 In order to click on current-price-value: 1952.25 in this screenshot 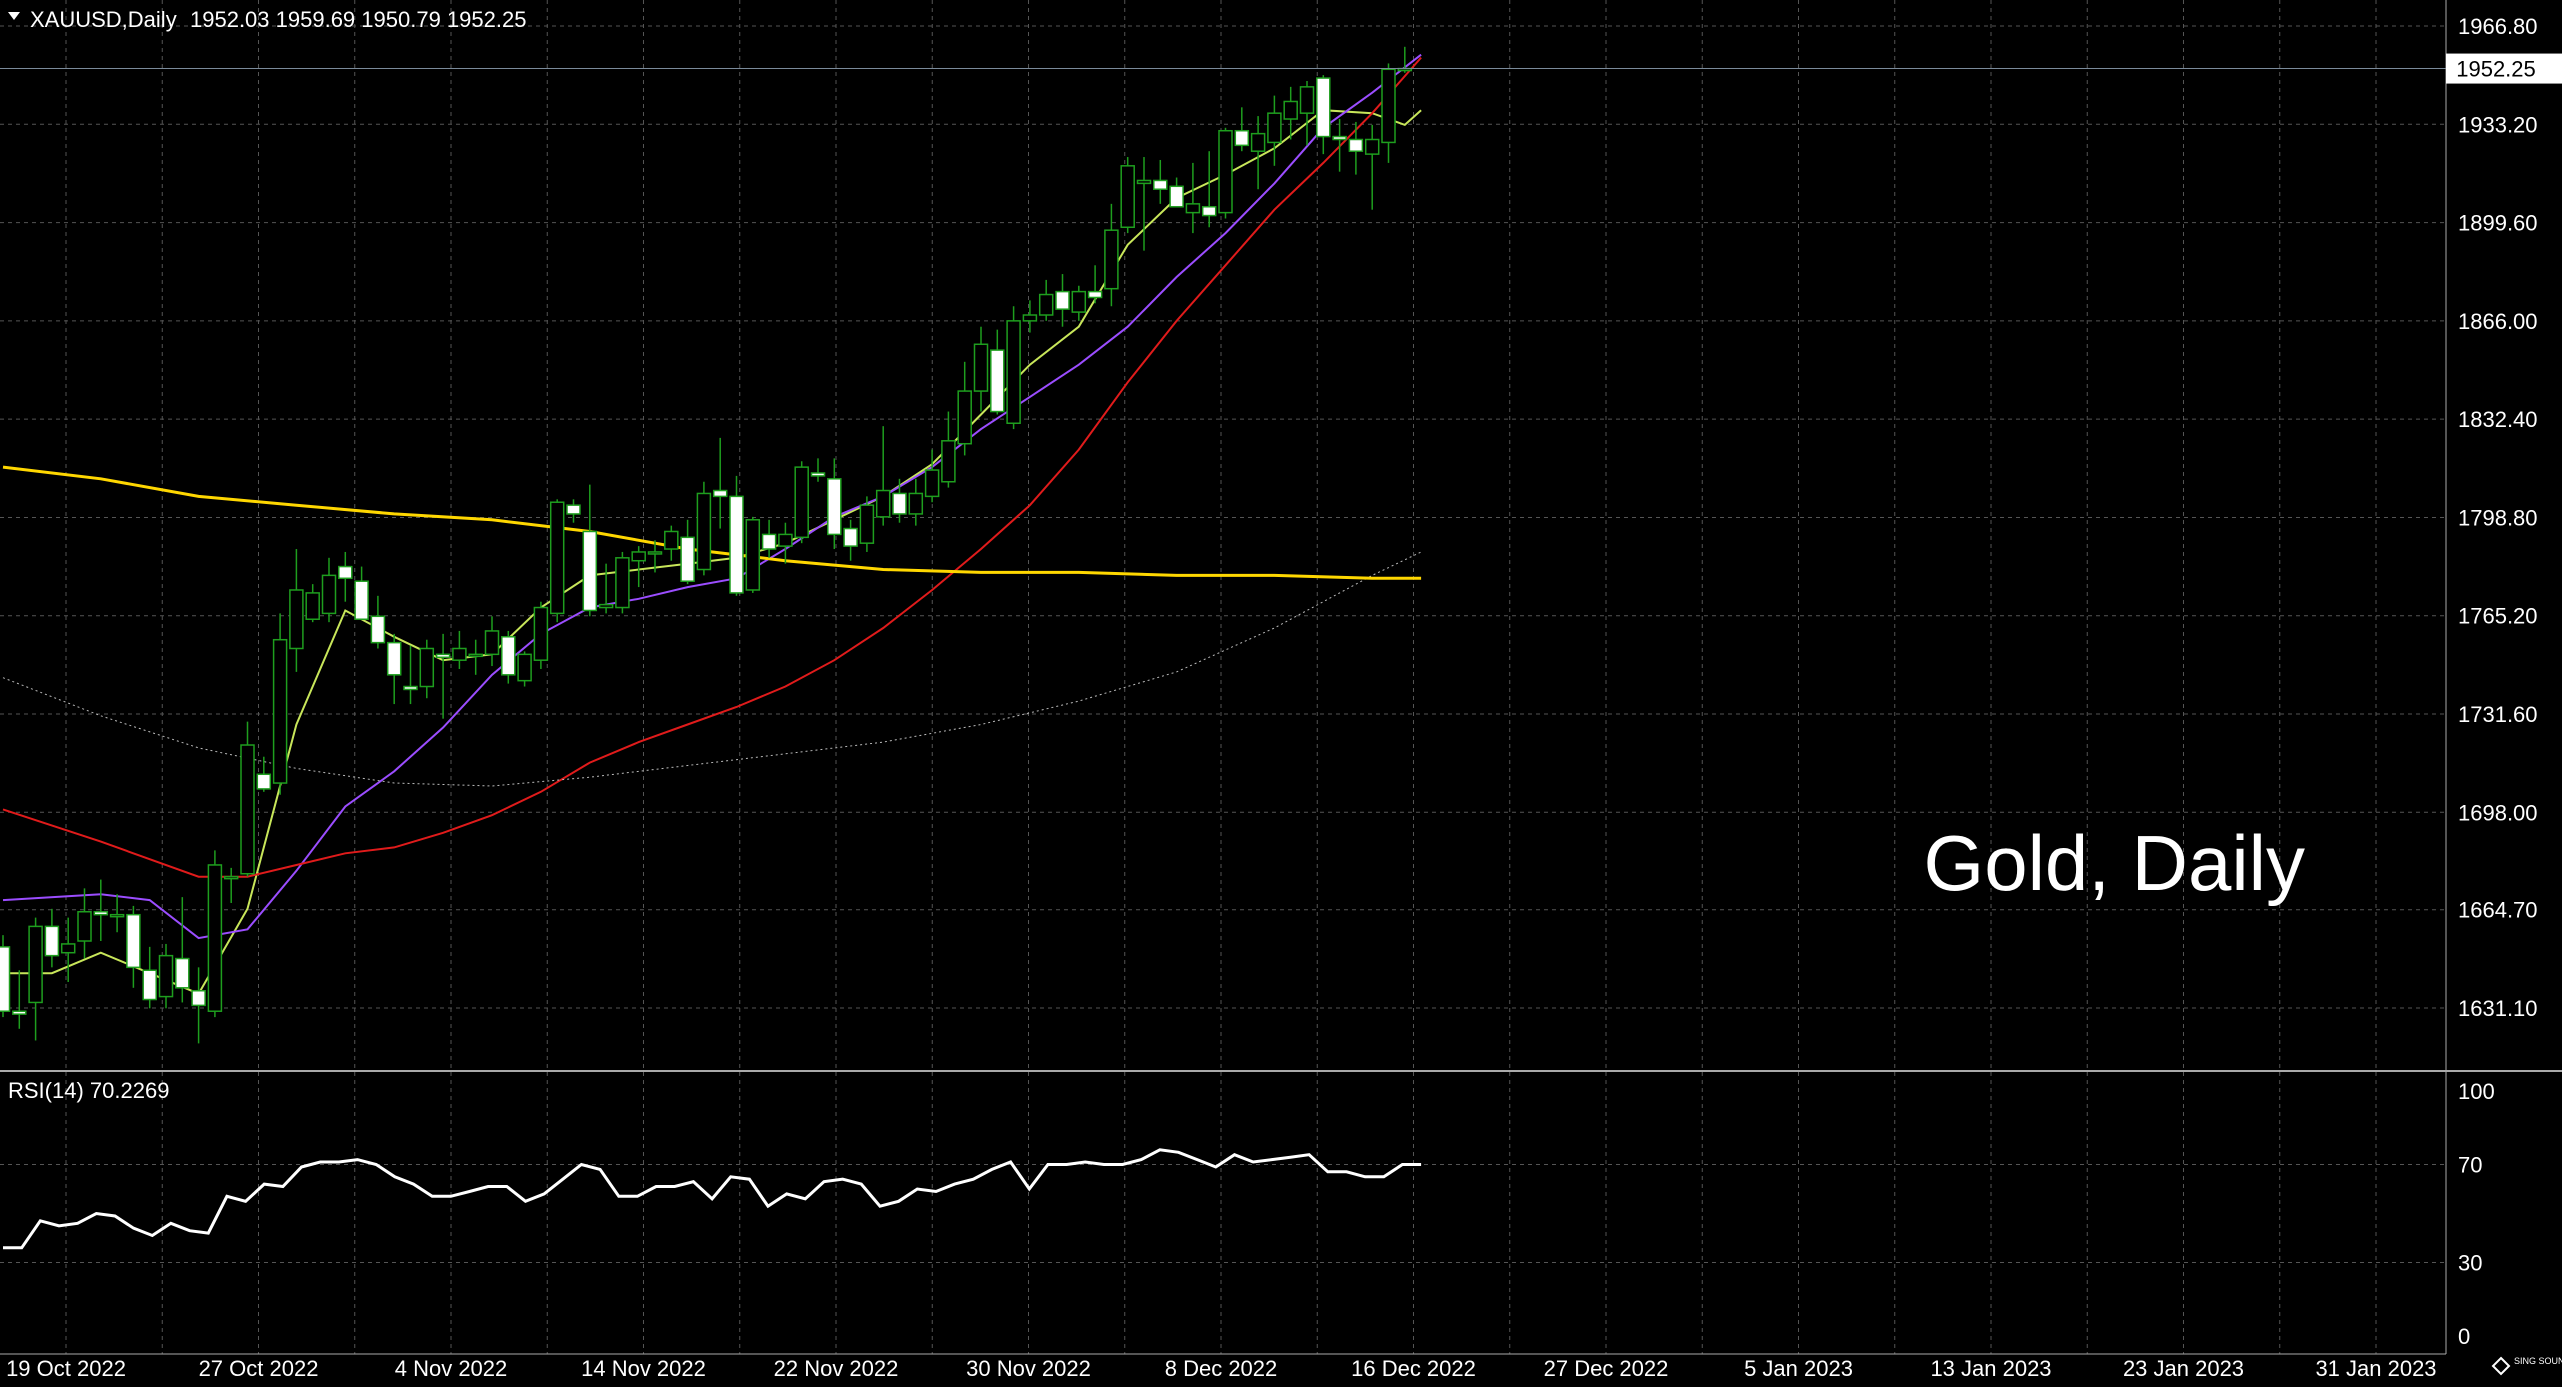, I will do `click(2496, 69)`.